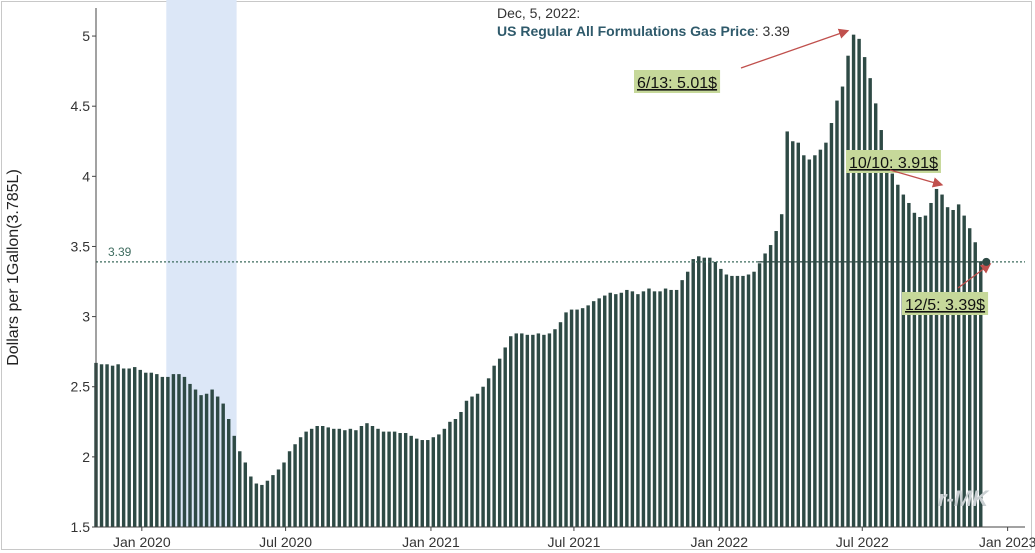  Describe the element at coordinates (916, 178) in the screenshot. I see `annotation-arrow` at that location.